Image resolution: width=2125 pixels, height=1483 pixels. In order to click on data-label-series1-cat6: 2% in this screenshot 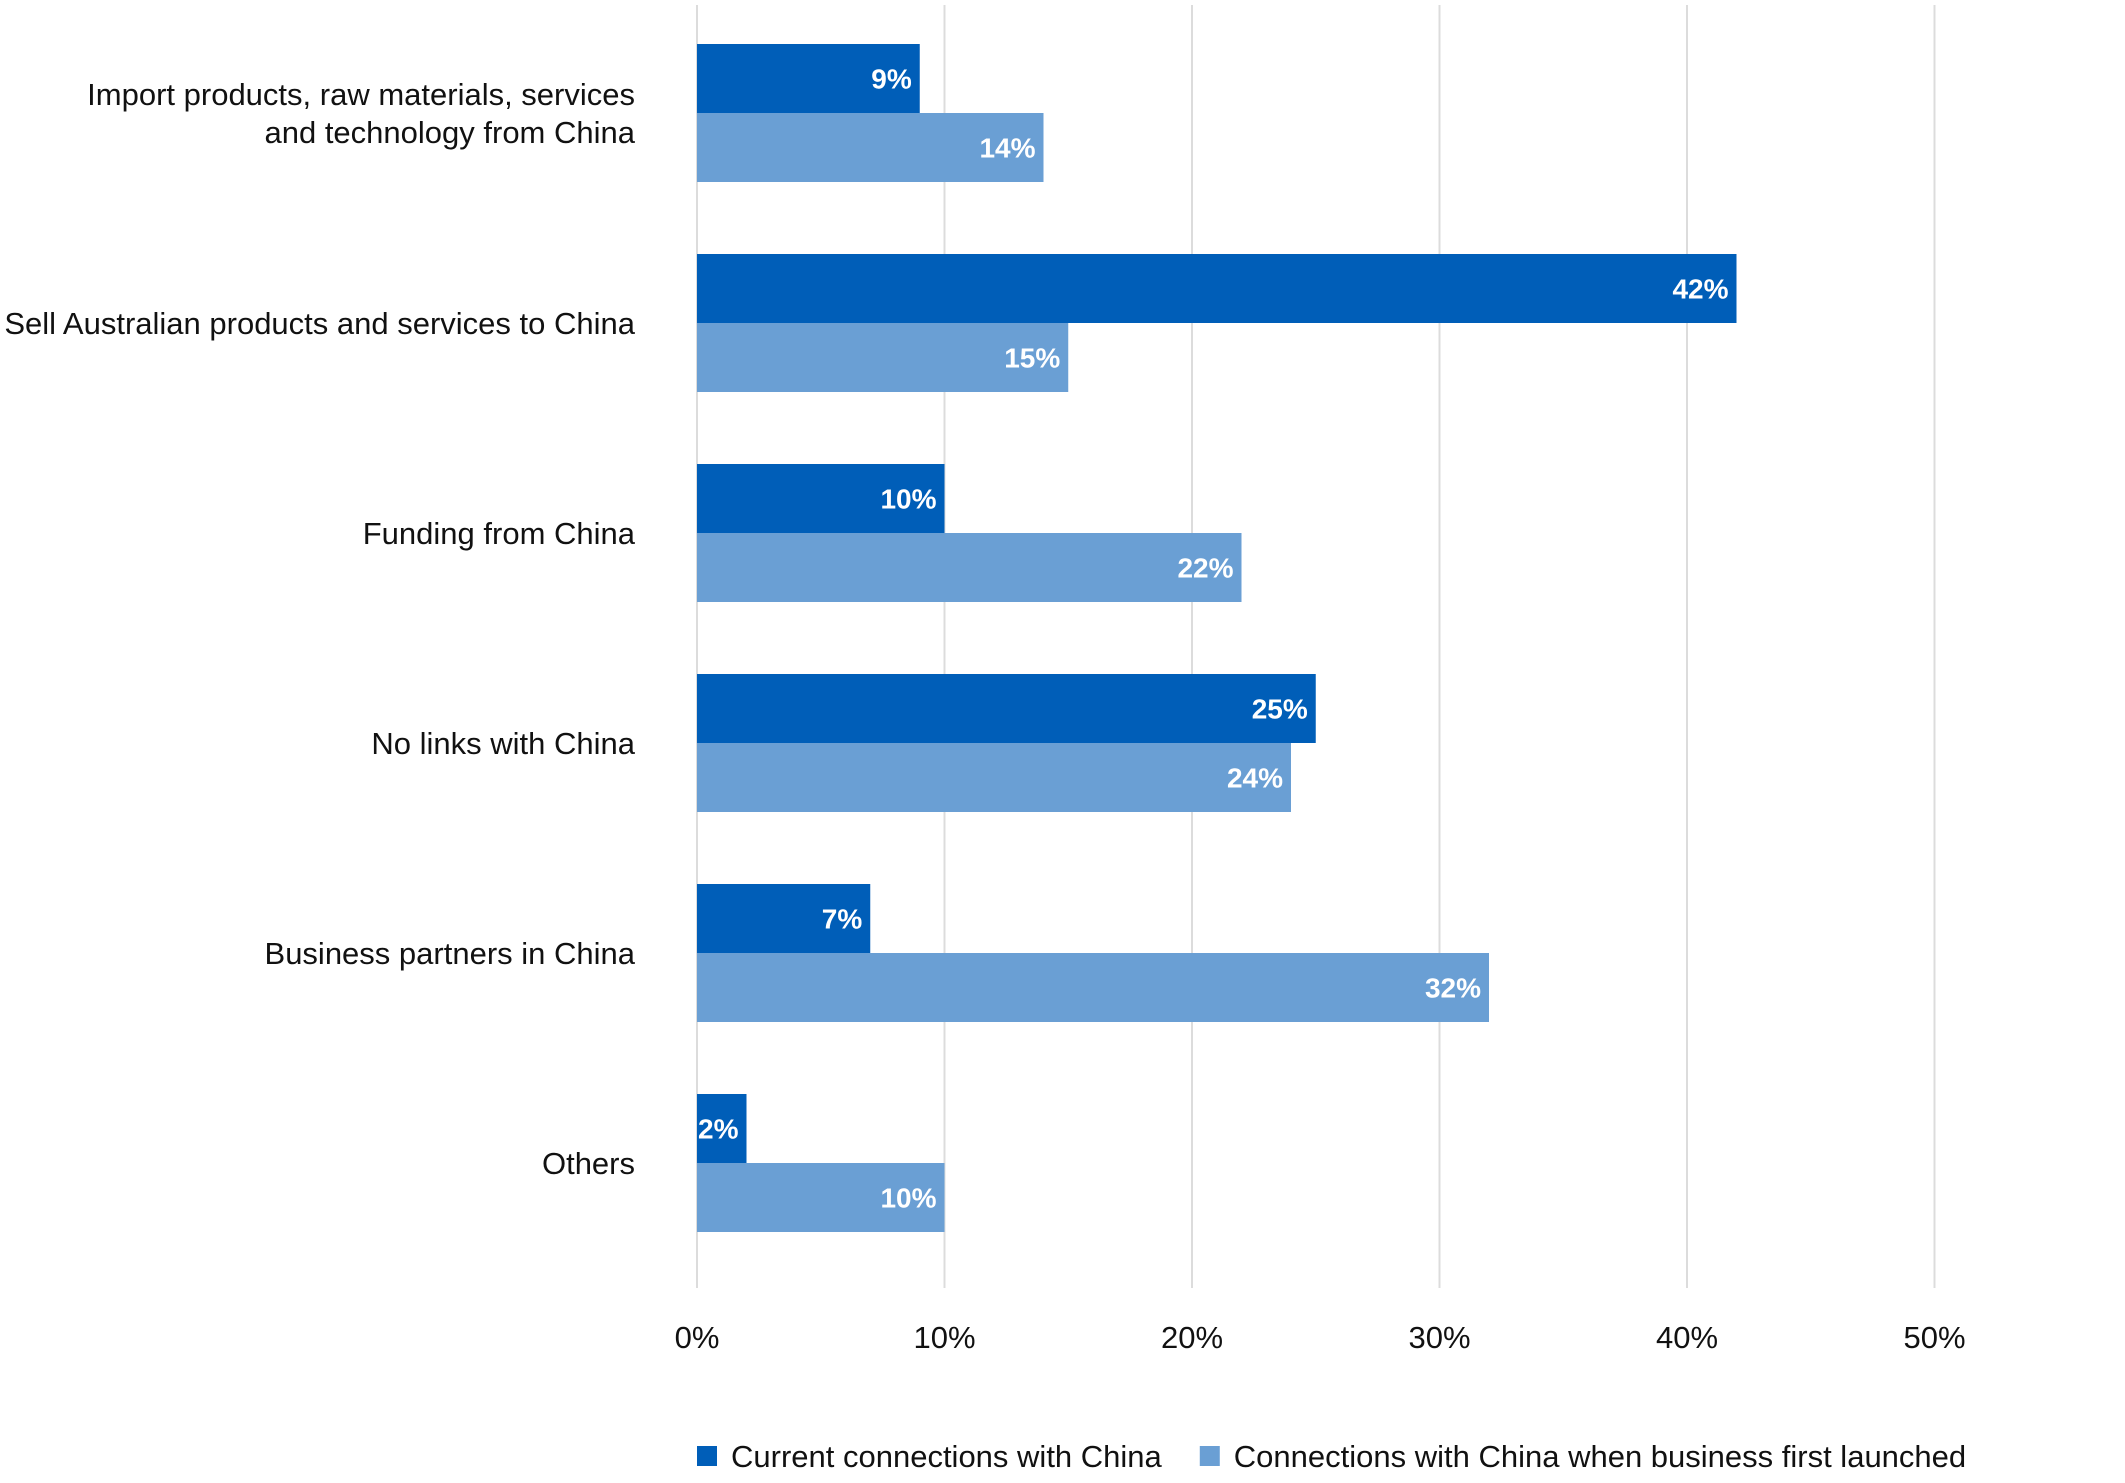, I will do `click(718, 1129)`.